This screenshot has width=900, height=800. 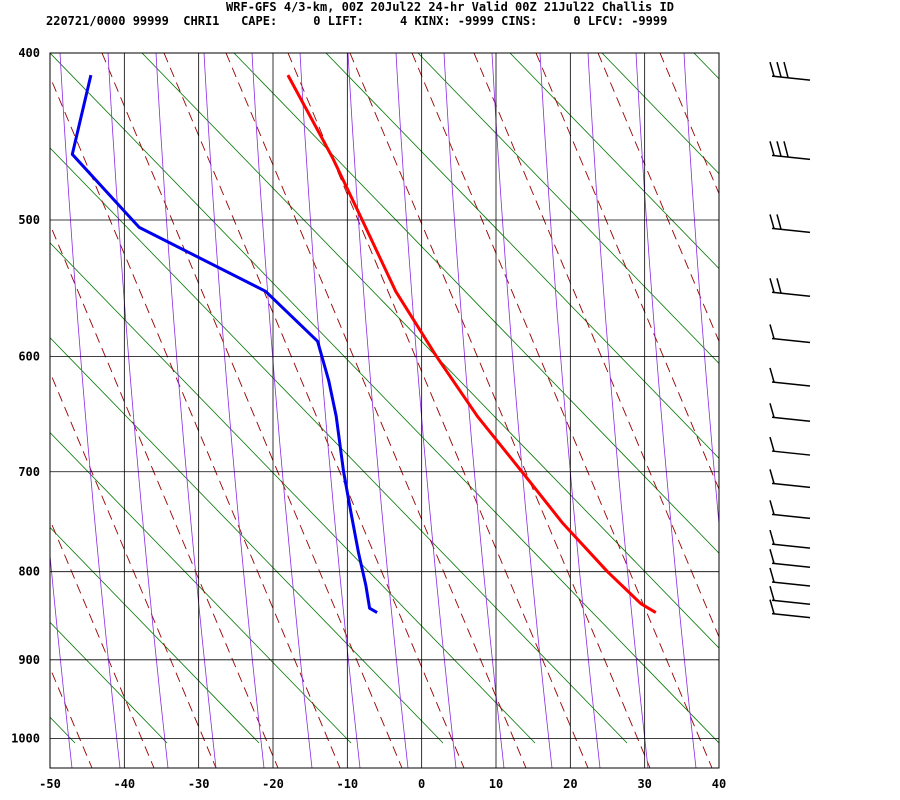 I want to click on y-tick-label: 1000, so click(x=25, y=739).